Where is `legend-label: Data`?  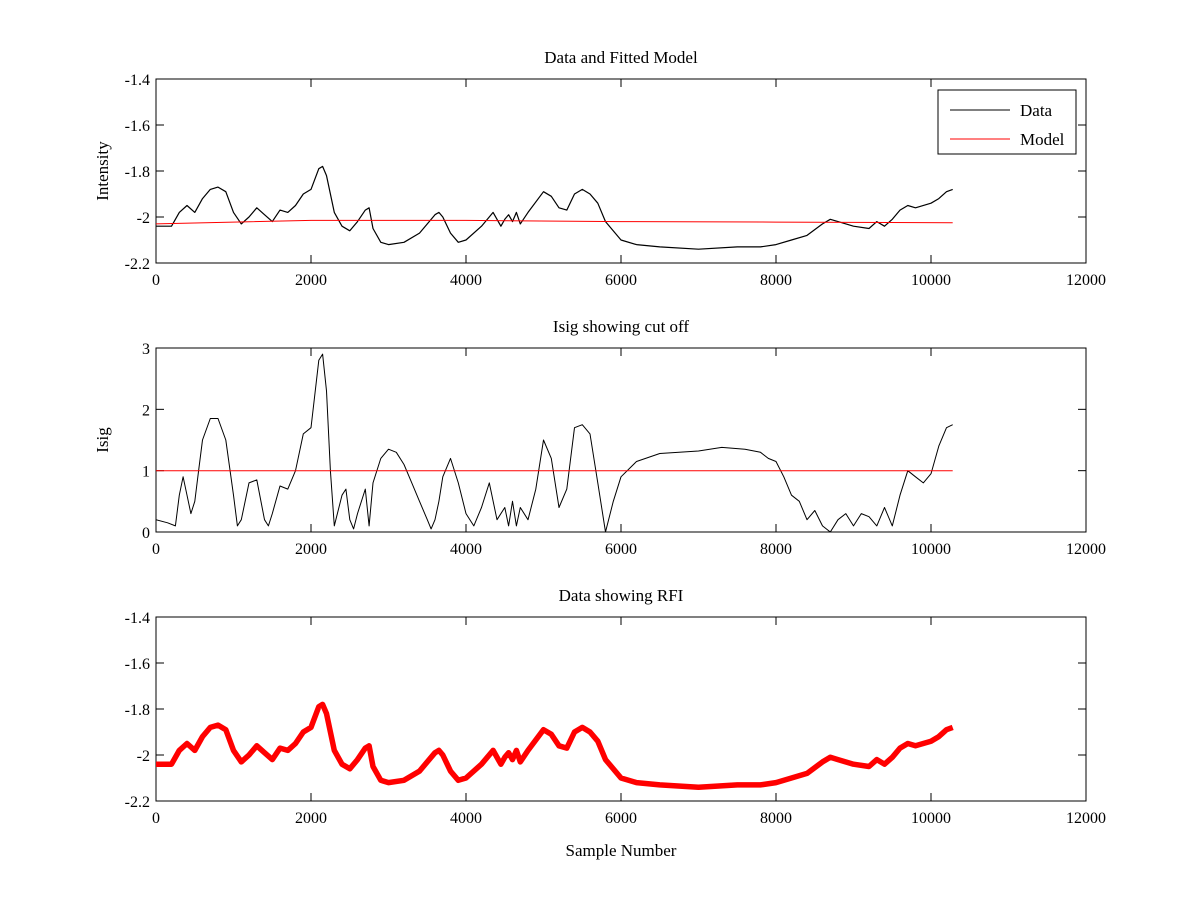 legend-label: Data is located at coordinates (1036, 110).